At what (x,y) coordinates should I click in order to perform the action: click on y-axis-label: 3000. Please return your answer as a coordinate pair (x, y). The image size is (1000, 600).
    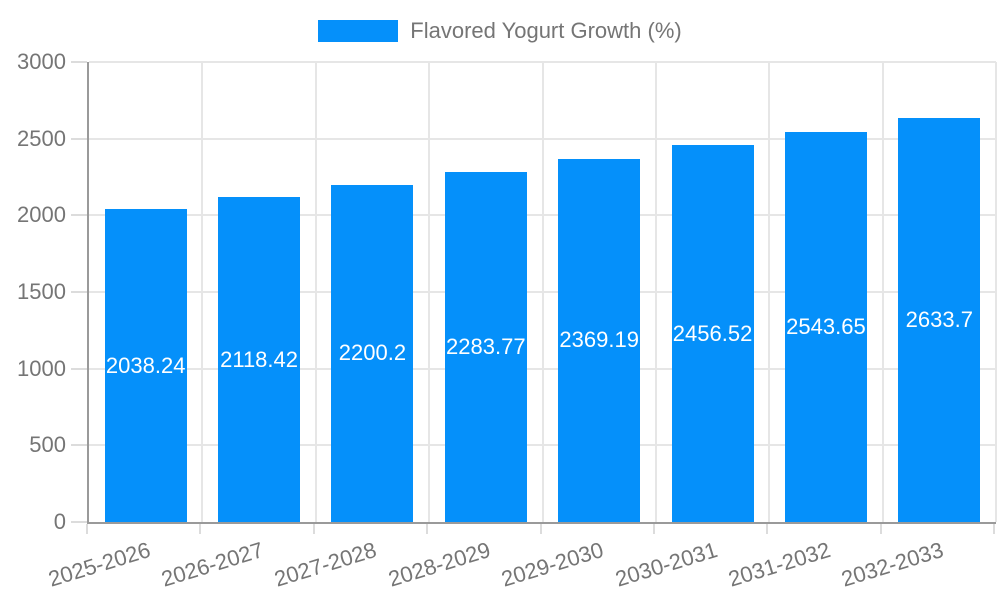
    Looking at the image, I should click on (41, 61).